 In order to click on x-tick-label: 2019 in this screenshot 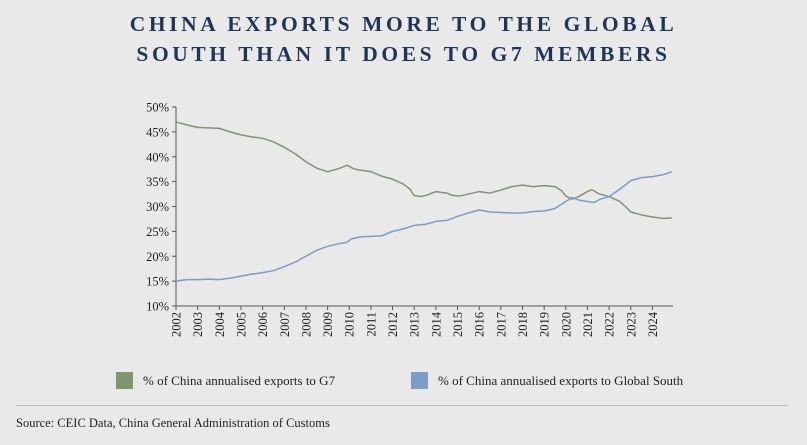, I will do `click(545, 324)`.